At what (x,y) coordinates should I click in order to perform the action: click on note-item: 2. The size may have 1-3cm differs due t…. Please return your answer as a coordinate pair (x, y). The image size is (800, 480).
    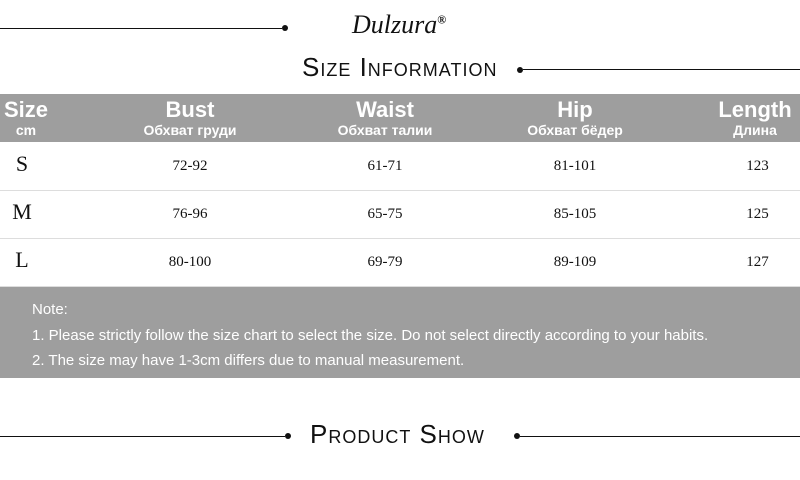
    Looking at the image, I should click on (248, 360).